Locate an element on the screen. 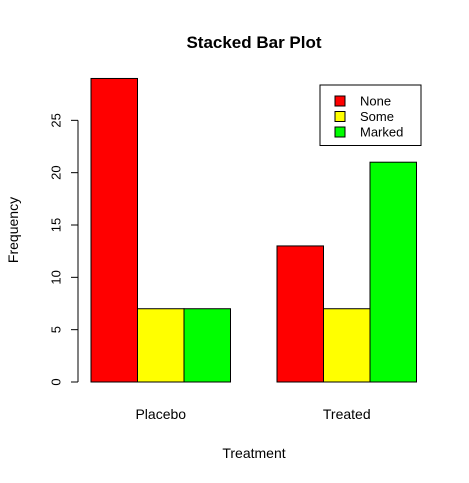  x-category-label: Treated is located at coordinates (347, 414).